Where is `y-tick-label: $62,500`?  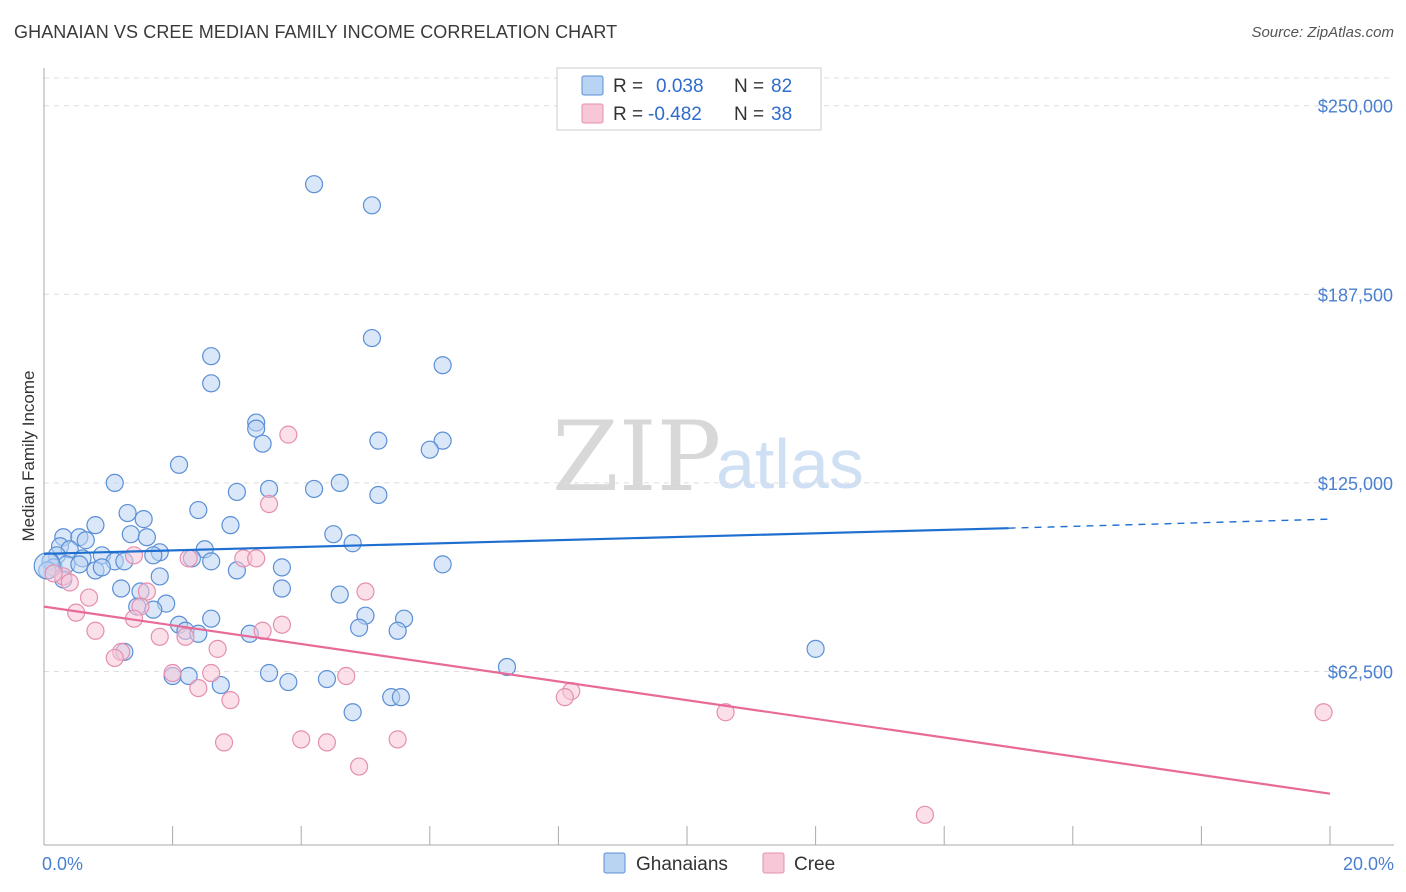
y-tick-label: $62,500 is located at coordinates (1360, 672).